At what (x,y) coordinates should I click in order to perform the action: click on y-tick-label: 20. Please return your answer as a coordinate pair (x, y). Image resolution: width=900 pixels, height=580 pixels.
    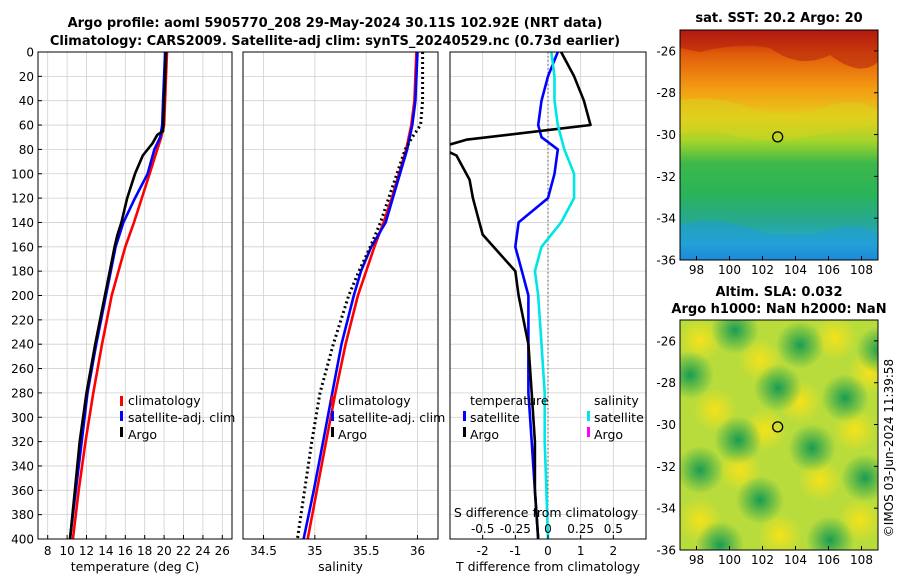
    Looking at the image, I should click on (26, 77).